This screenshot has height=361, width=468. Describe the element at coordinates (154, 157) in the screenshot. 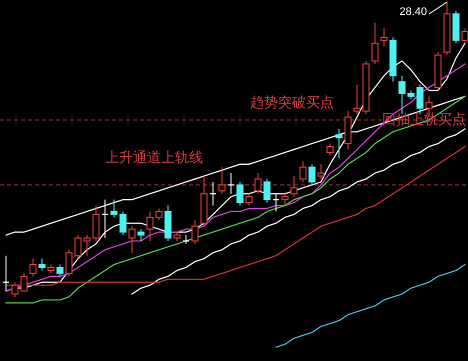

I see `annotation: 上升通道上轨线` at that location.